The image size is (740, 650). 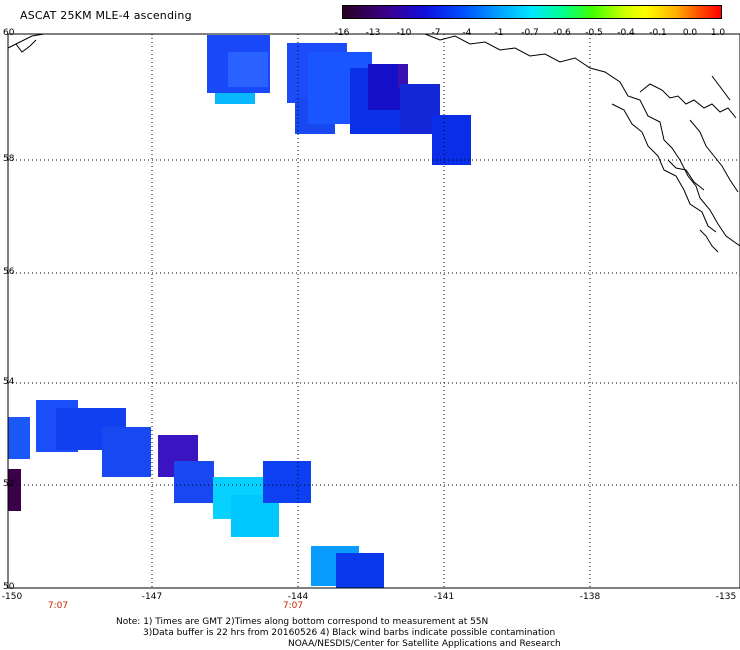 I want to click on longitude-label: -135, so click(x=726, y=597).